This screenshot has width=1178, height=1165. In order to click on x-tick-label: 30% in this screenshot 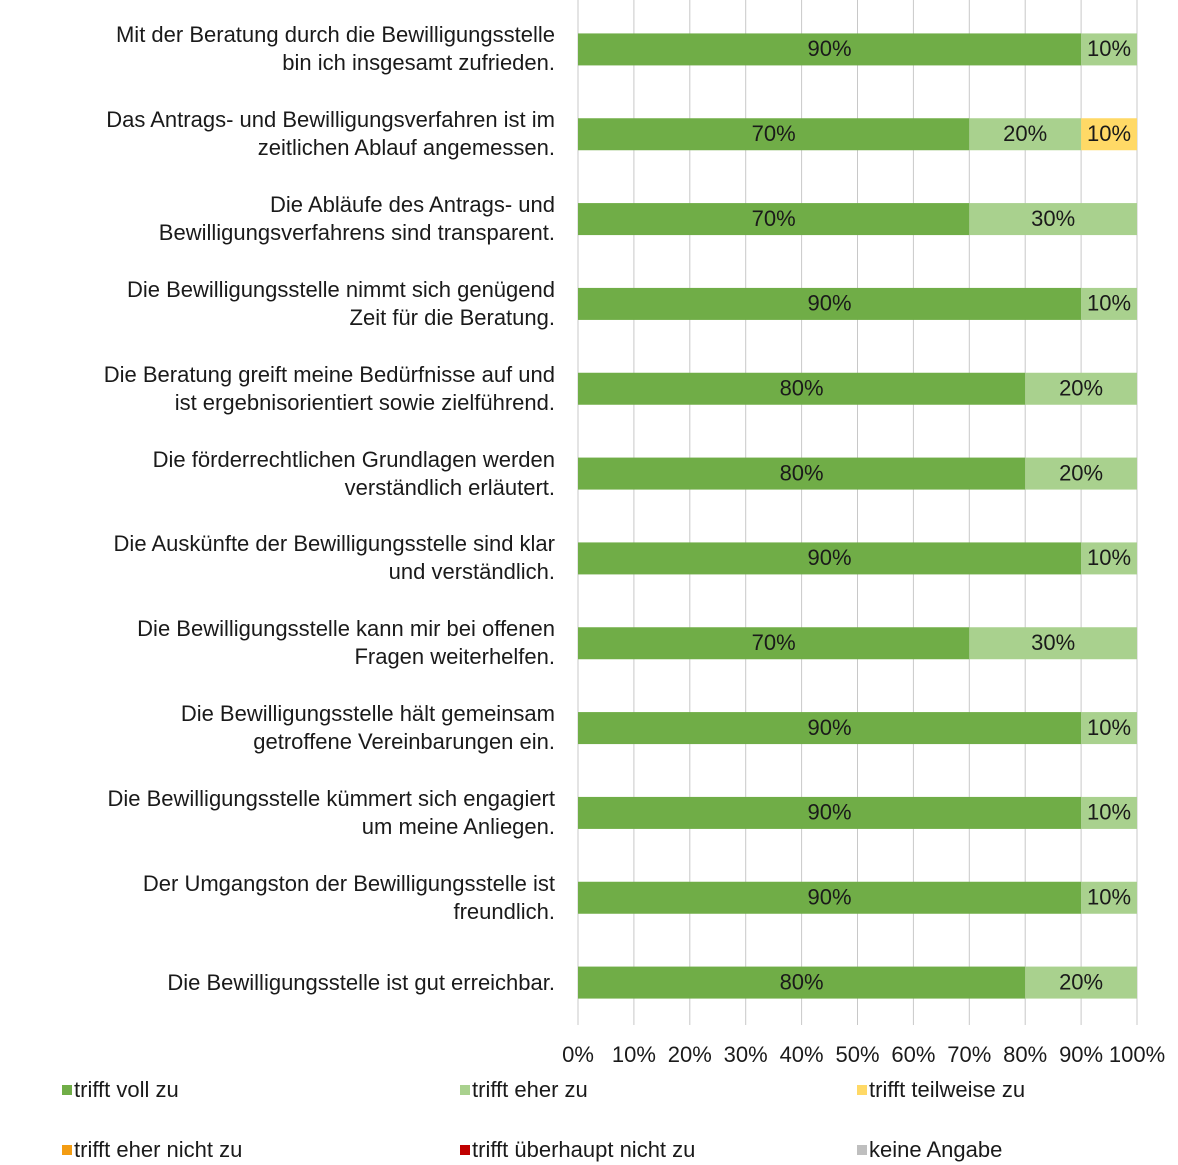, I will do `click(746, 1054)`.